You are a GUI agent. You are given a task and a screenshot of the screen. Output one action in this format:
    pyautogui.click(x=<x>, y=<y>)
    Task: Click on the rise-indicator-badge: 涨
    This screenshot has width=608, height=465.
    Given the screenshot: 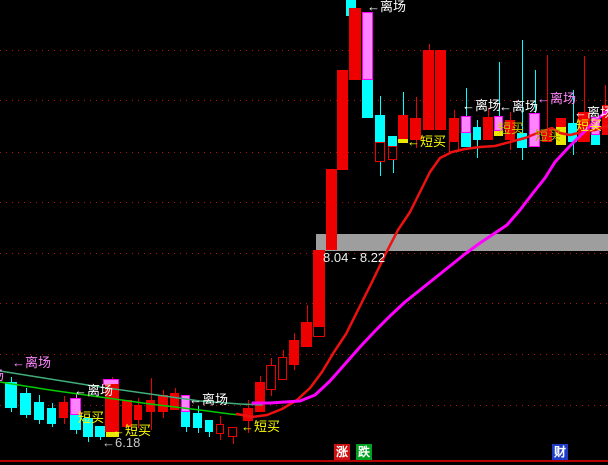 What is the action you would take?
    pyautogui.click(x=342, y=452)
    